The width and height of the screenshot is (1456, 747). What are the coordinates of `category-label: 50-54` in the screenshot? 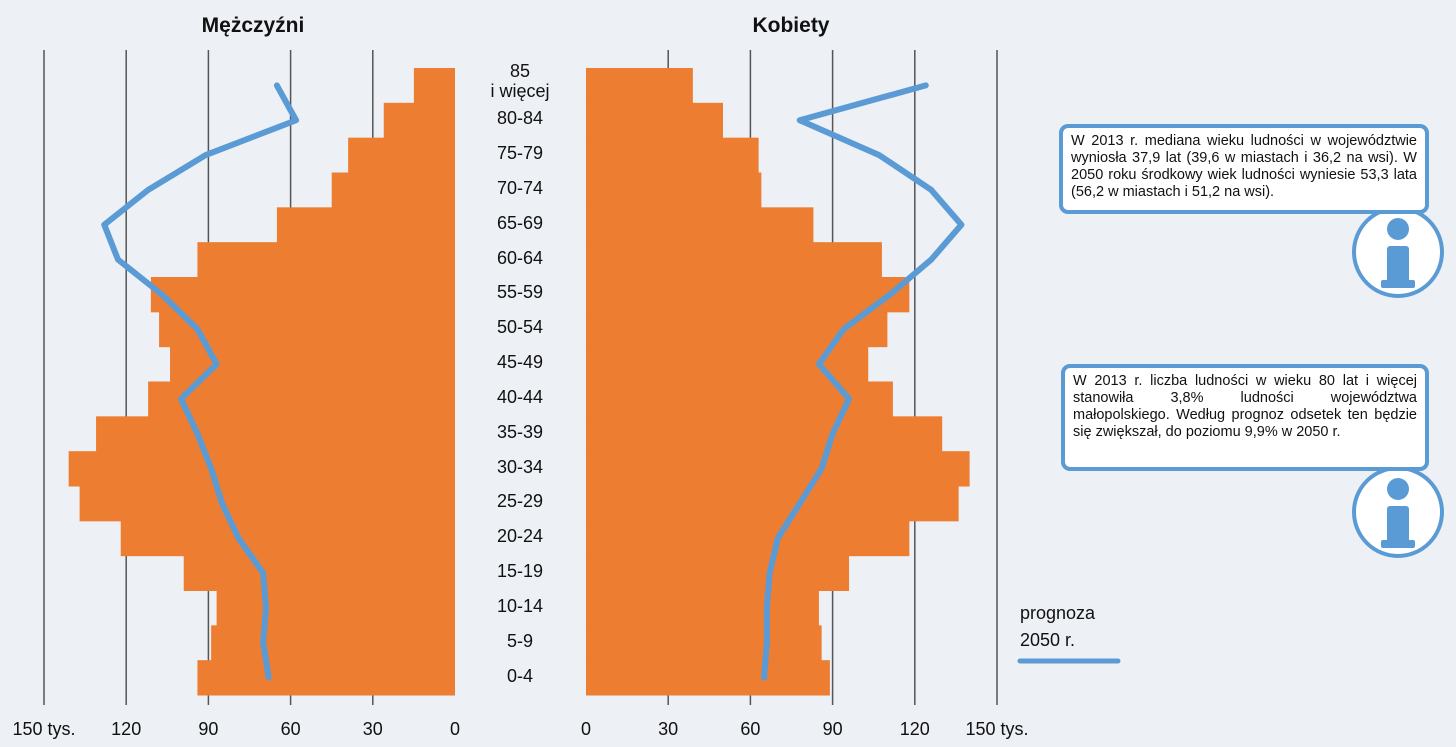 It's located at (520, 327).